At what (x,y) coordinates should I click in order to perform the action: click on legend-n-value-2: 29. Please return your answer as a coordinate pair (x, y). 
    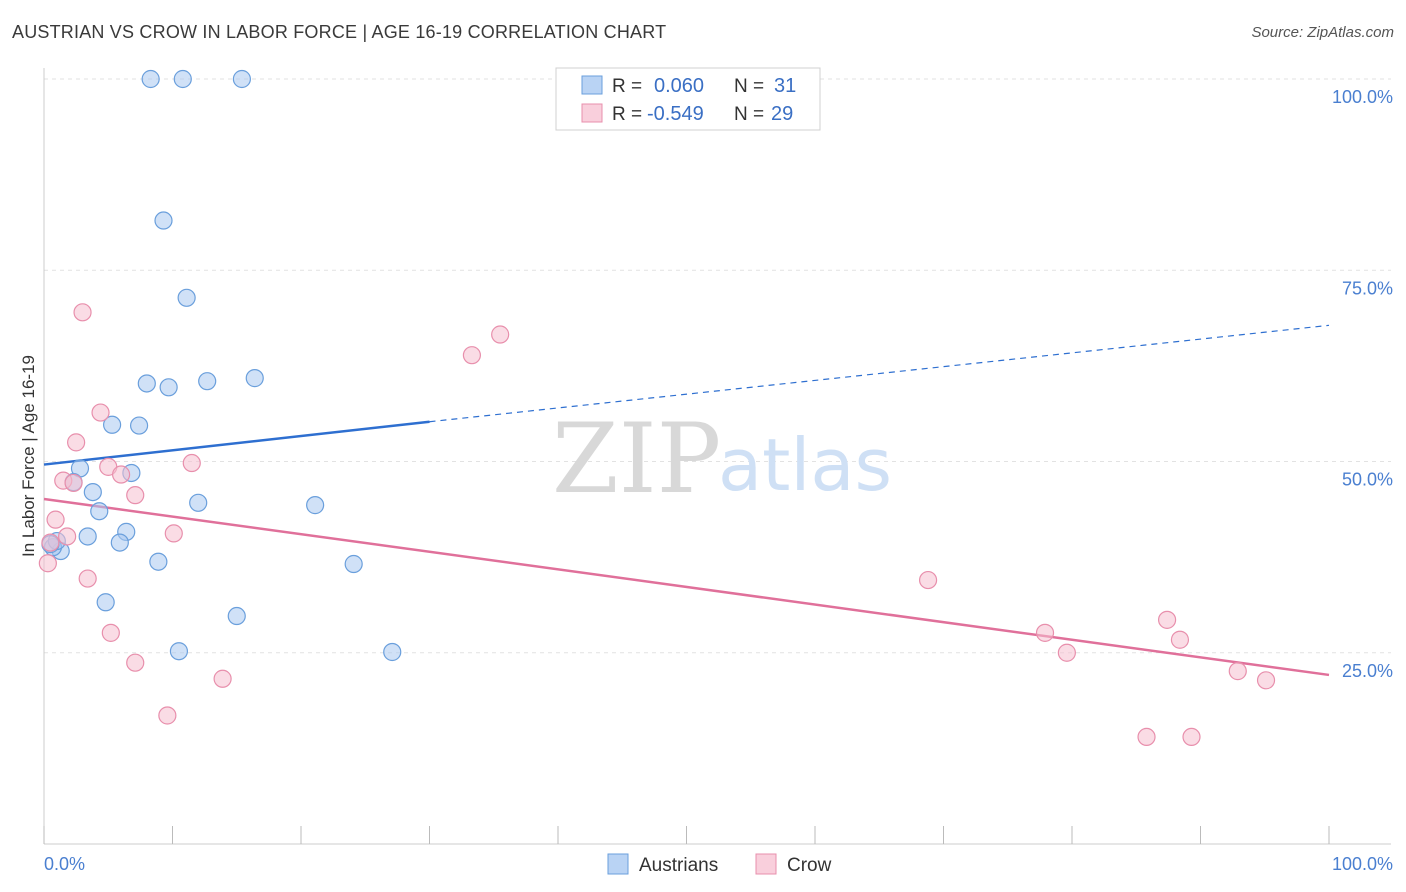
    Looking at the image, I should click on (782, 114).